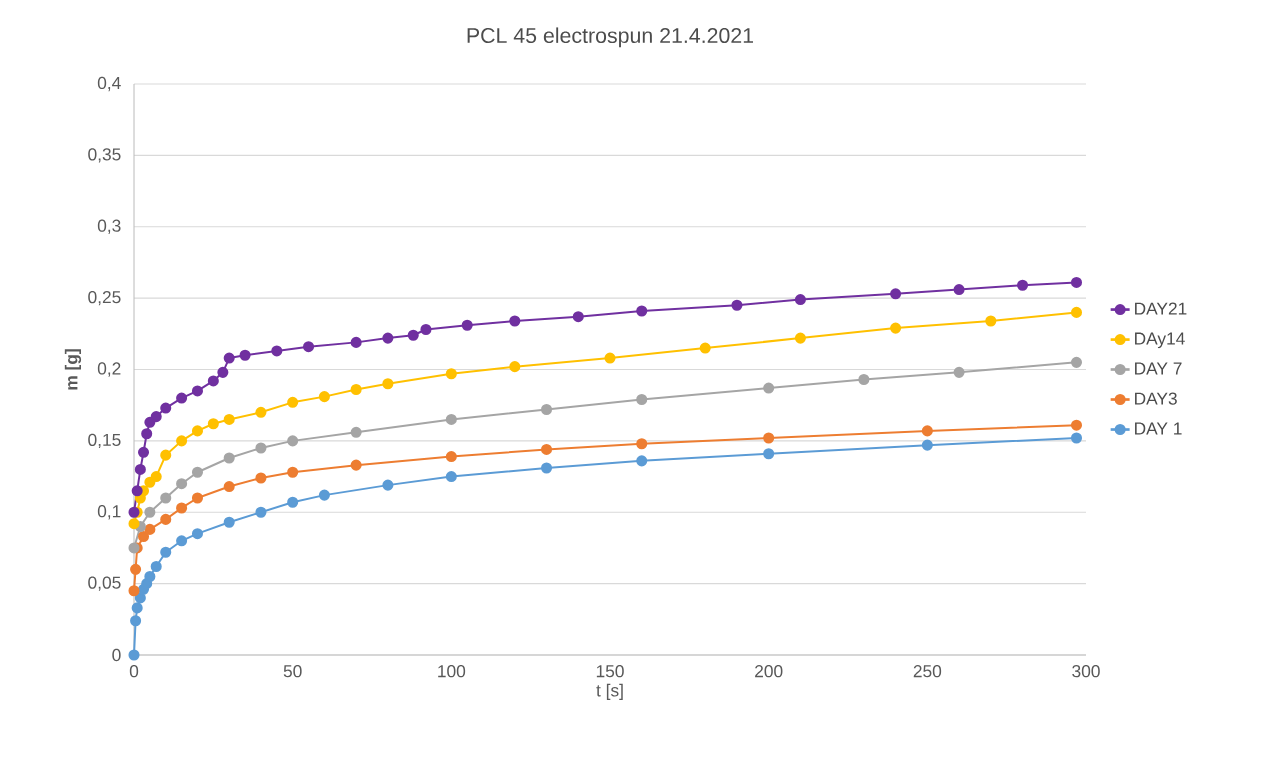 Image resolution: width=1276 pixels, height=761 pixels. What do you see at coordinates (610, 37) in the screenshot?
I see `chart-title: PCL 45 electrospun 21.4.2021` at bounding box center [610, 37].